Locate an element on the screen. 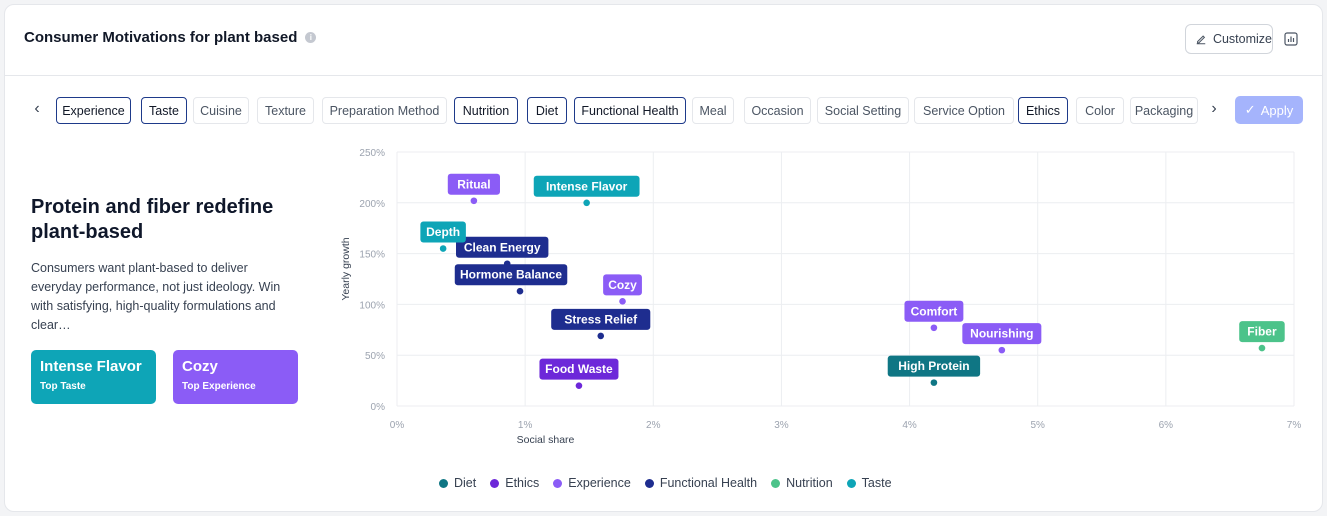  customize-label: Customize is located at coordinates (1242, 39).